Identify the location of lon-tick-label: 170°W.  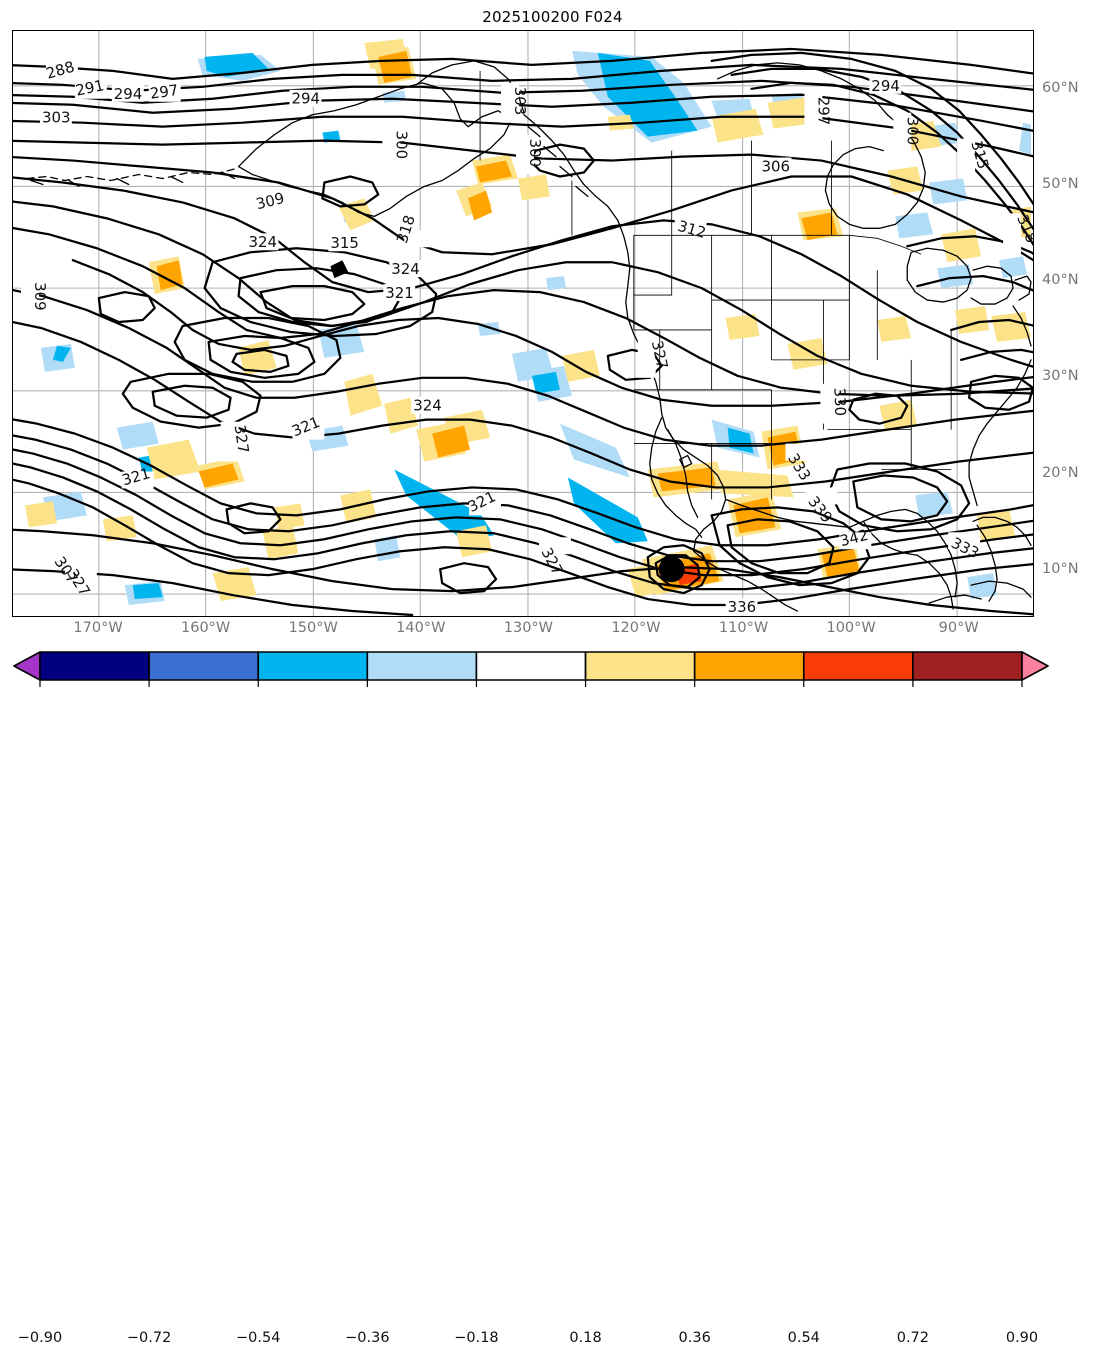
(98, 628).